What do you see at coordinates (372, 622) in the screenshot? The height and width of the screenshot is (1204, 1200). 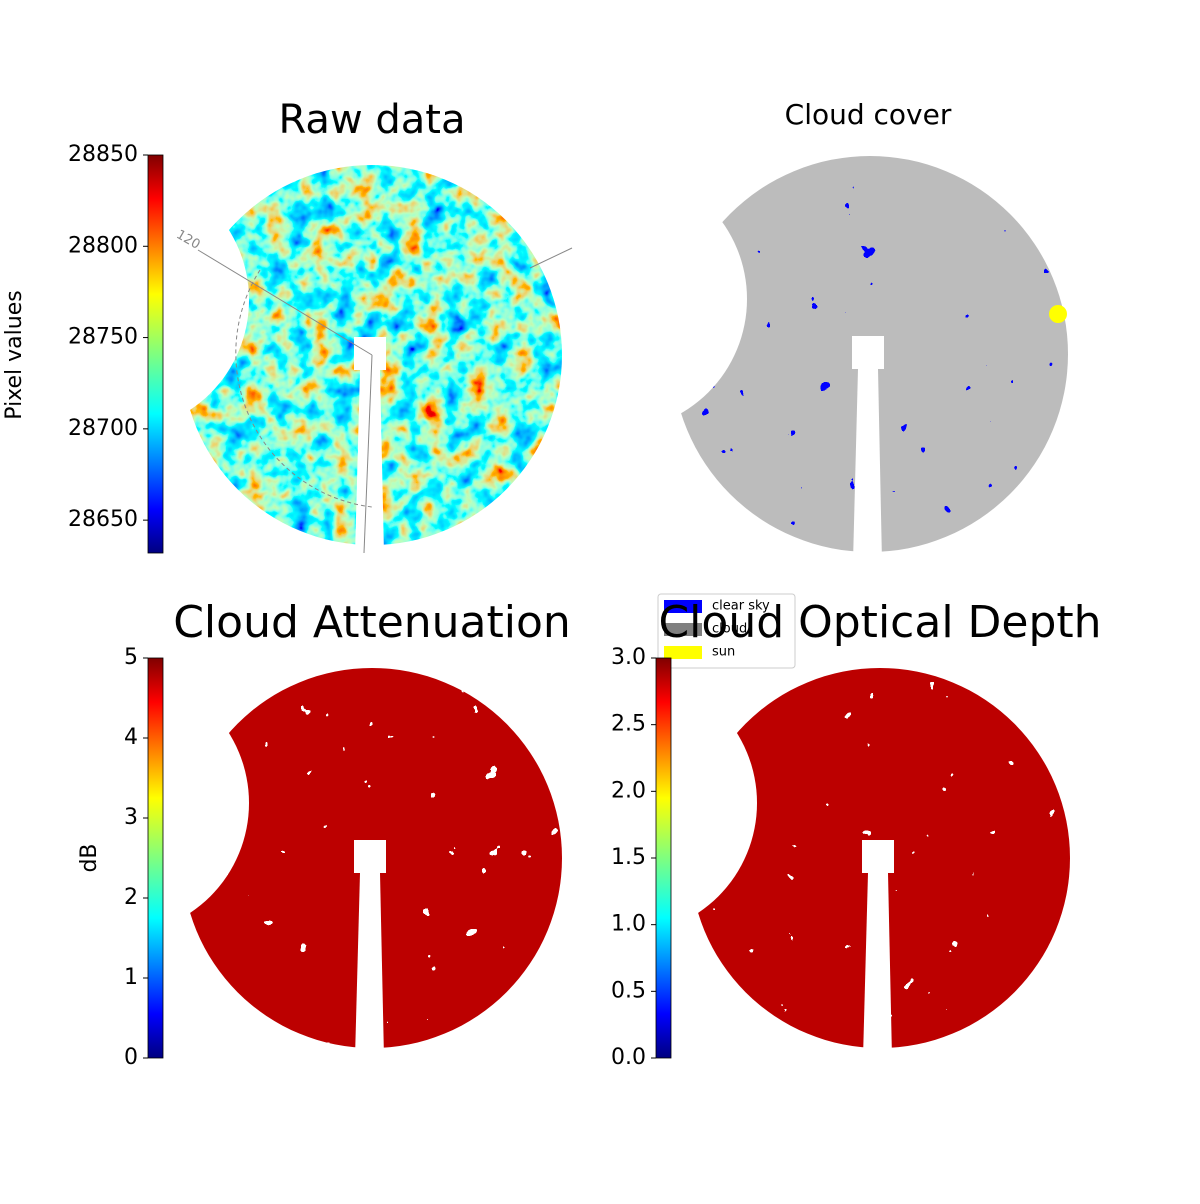 I see `panel-title: Cloud Attenuation` at bounding box center [372, 622].